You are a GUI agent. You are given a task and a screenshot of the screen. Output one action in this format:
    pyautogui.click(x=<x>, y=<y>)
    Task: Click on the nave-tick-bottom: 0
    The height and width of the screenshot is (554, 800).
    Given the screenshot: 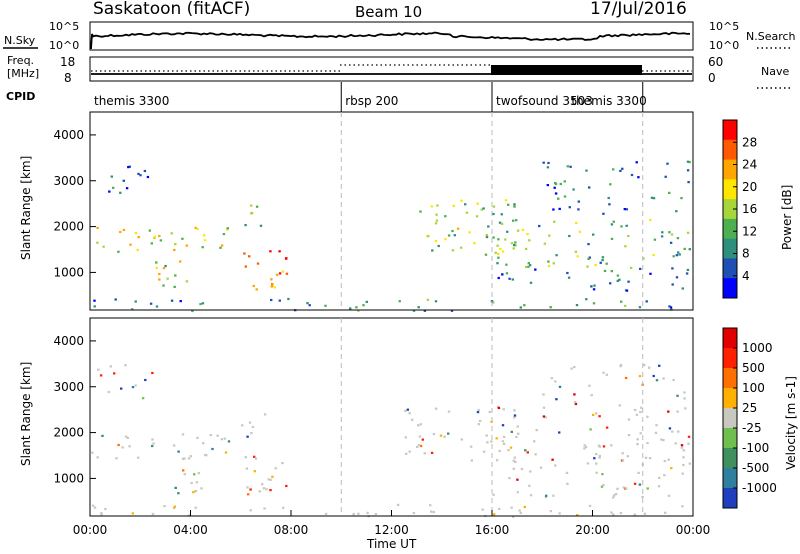 What is the action you would take?
    pyautogui.click(x=712, y=78)
    